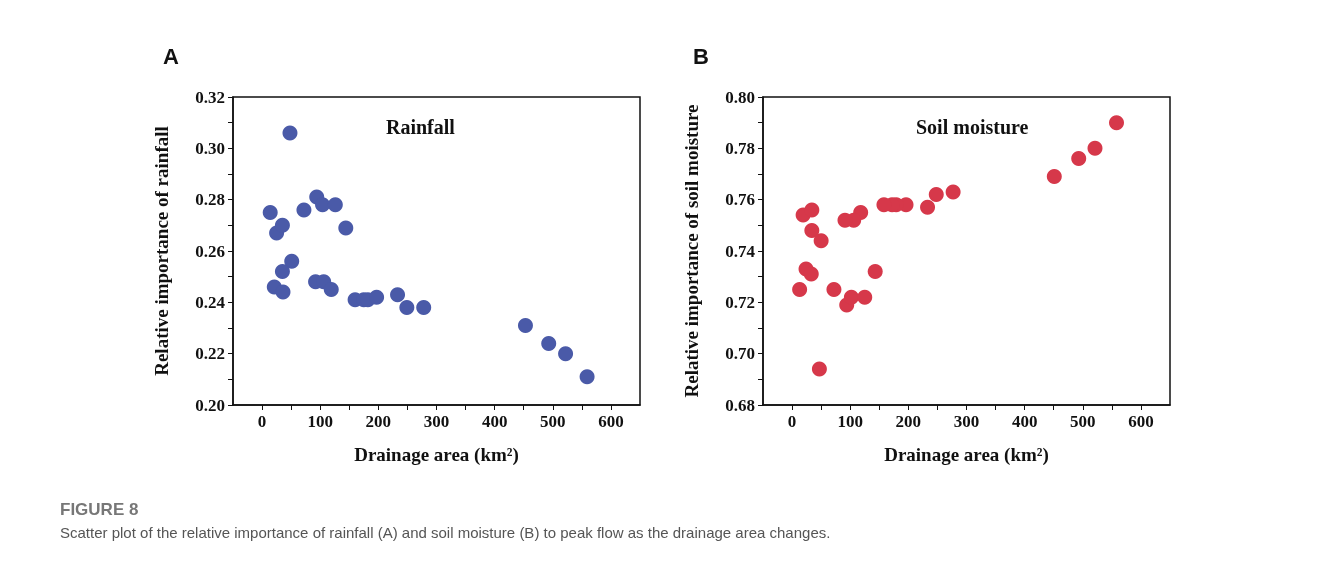 Image resolution: width=1328 pixels, height=572 pixels. I want to click on chart-title: B, so click(701, 56).